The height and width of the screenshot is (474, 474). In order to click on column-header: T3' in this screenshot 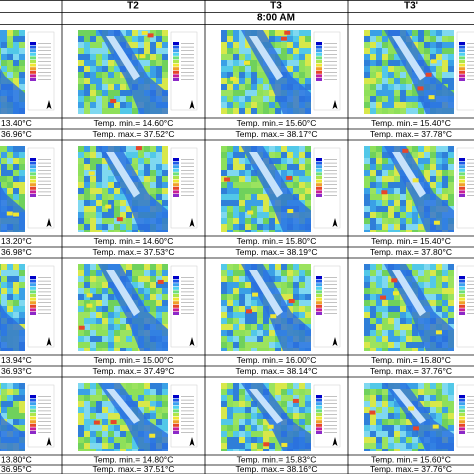, I will do `click(411, 6)`.